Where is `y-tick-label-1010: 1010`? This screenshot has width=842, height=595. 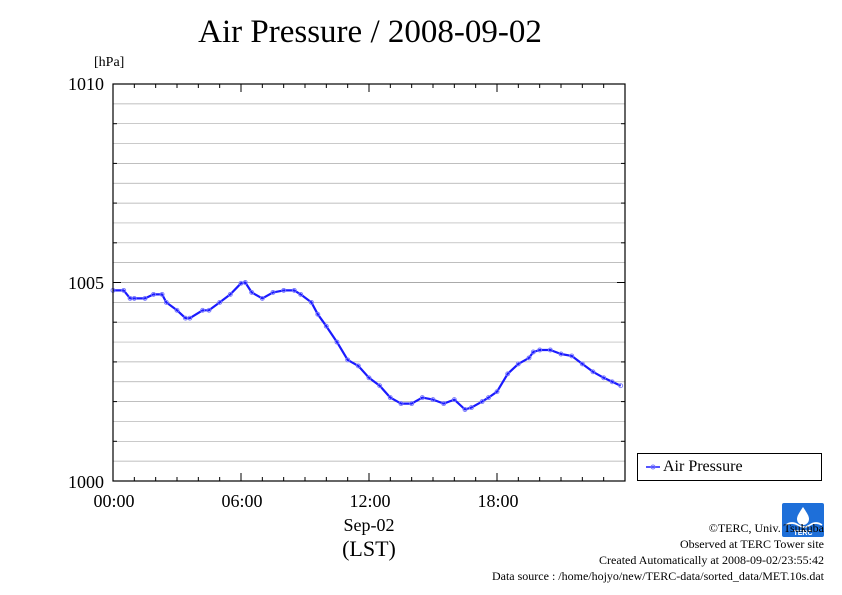 y-tick-label-1010: 1010 is located at coordinates (86, 84).